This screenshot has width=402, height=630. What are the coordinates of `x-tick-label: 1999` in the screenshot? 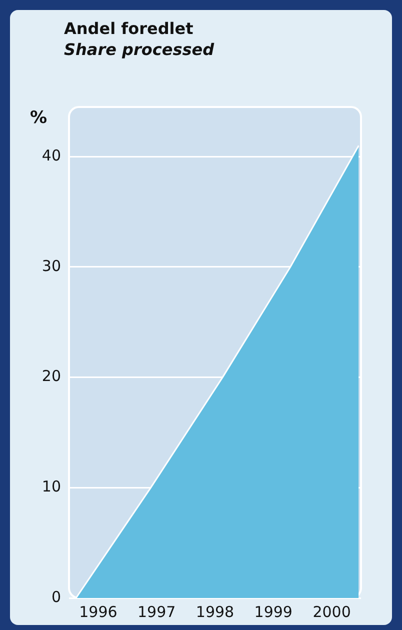 It's located at (273, 611).